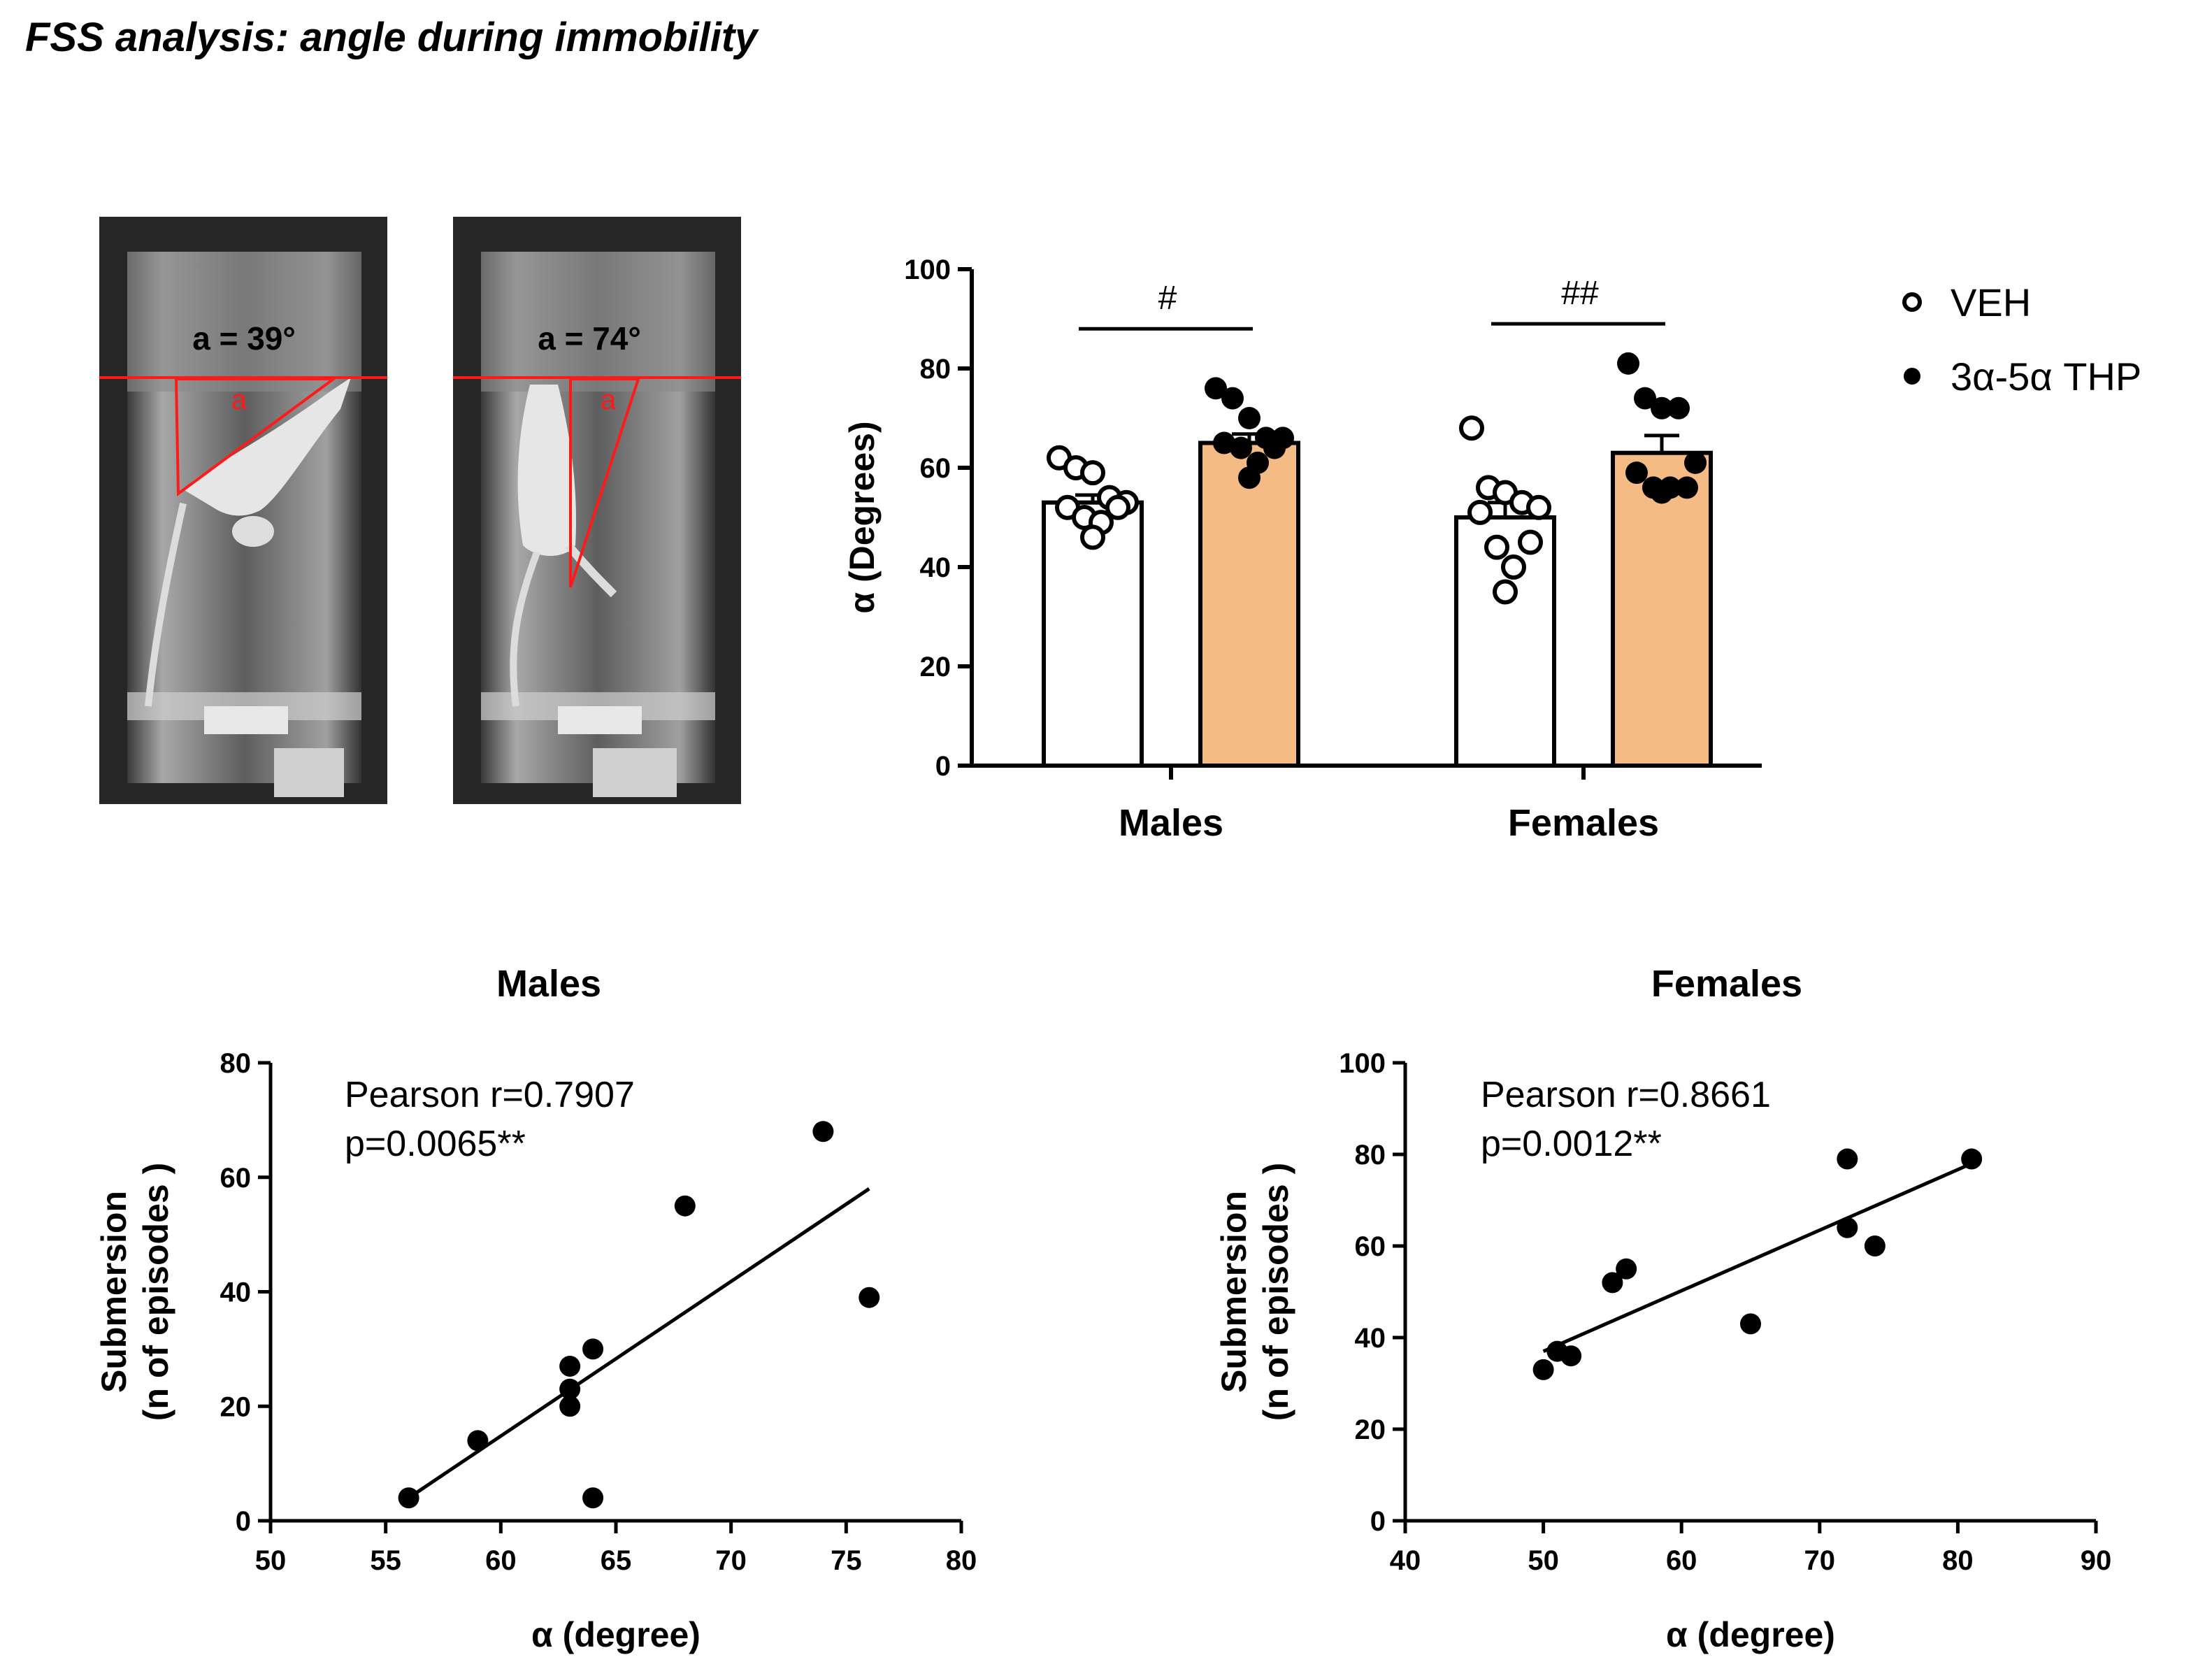 The width and height of the screenshot is (2212, 1676). What do you see at coordinates (435, 1144) in the screenshot?
I see `scatter-males-pvalue: p=0.0065**` at bounding box center [435, 1144].